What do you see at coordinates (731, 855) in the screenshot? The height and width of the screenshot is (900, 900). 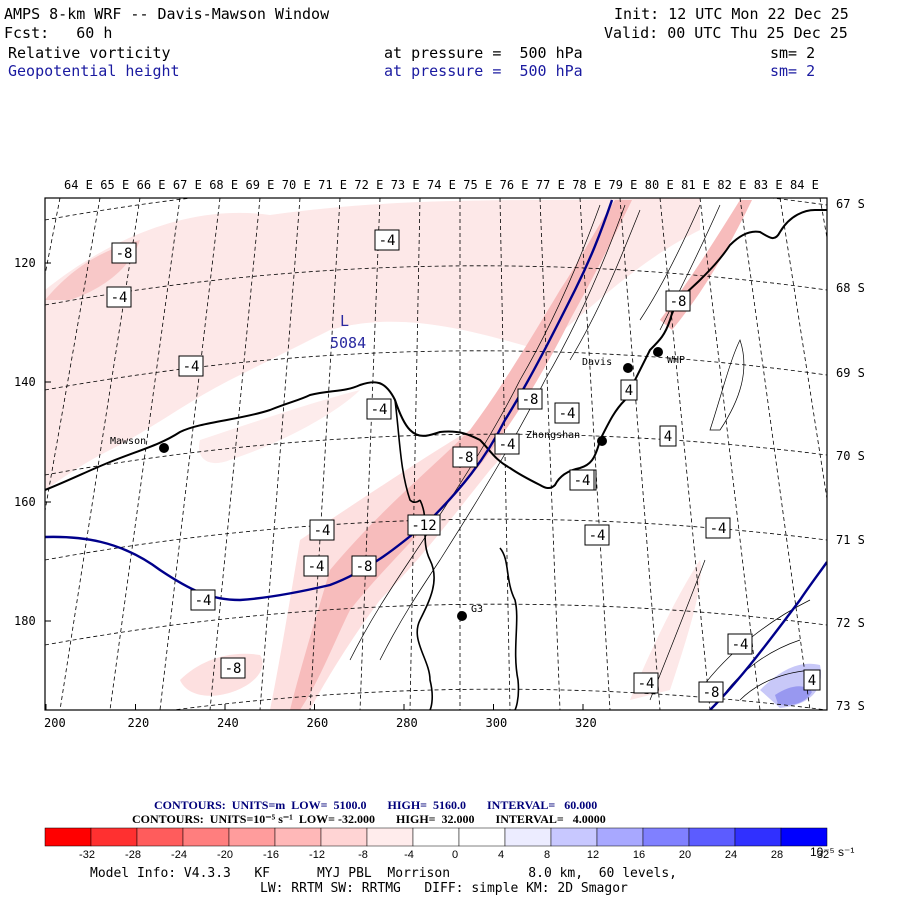 I see `colorbar-label: 24` at bounding box center [731, 855].